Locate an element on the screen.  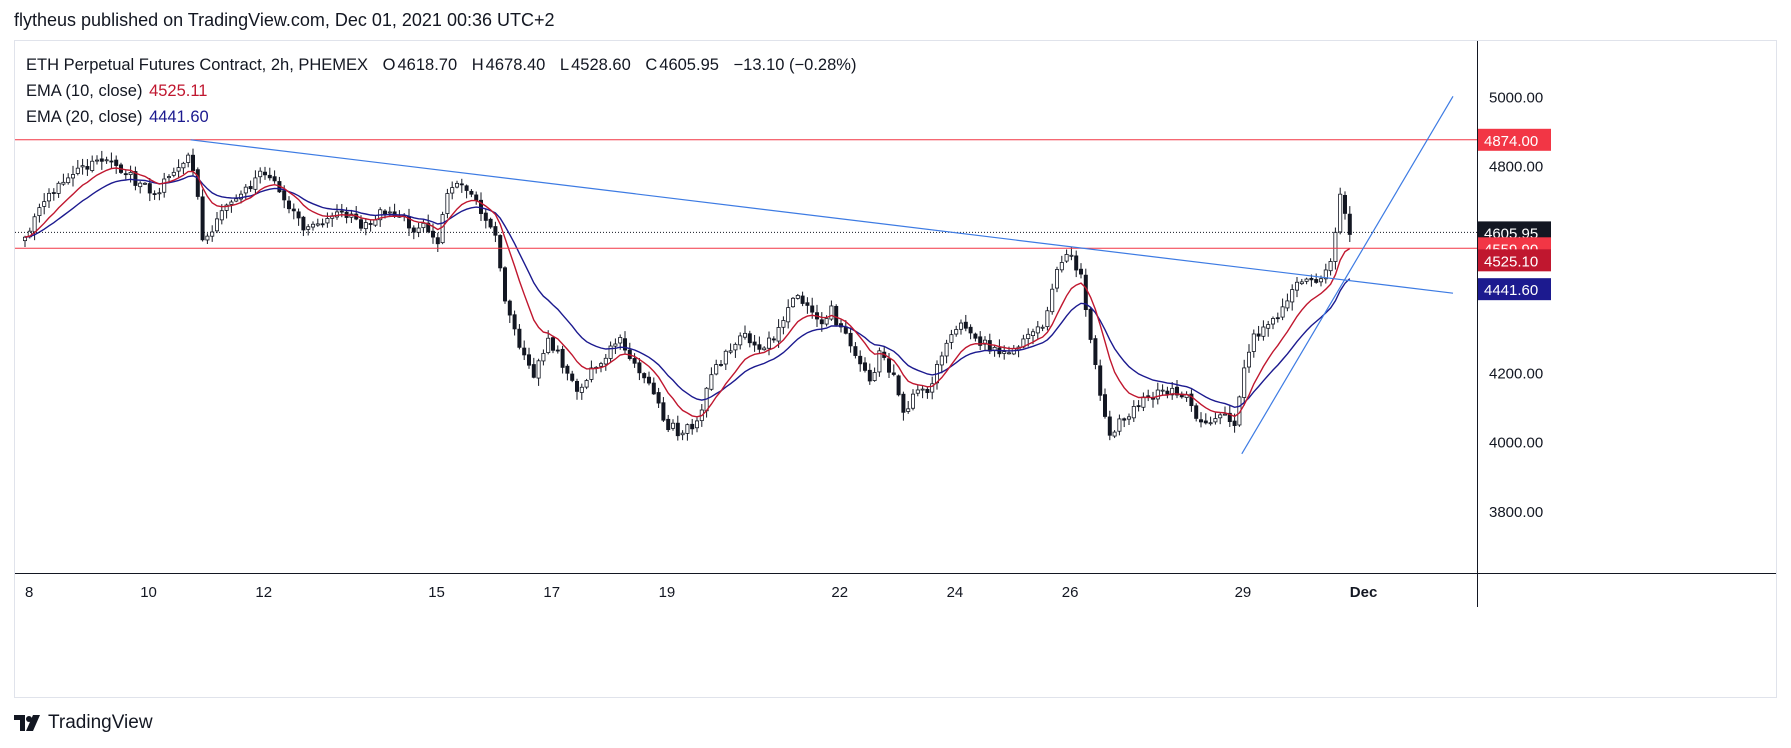
legend-low-value: 4528.60 is located at coordinates (601, 65).